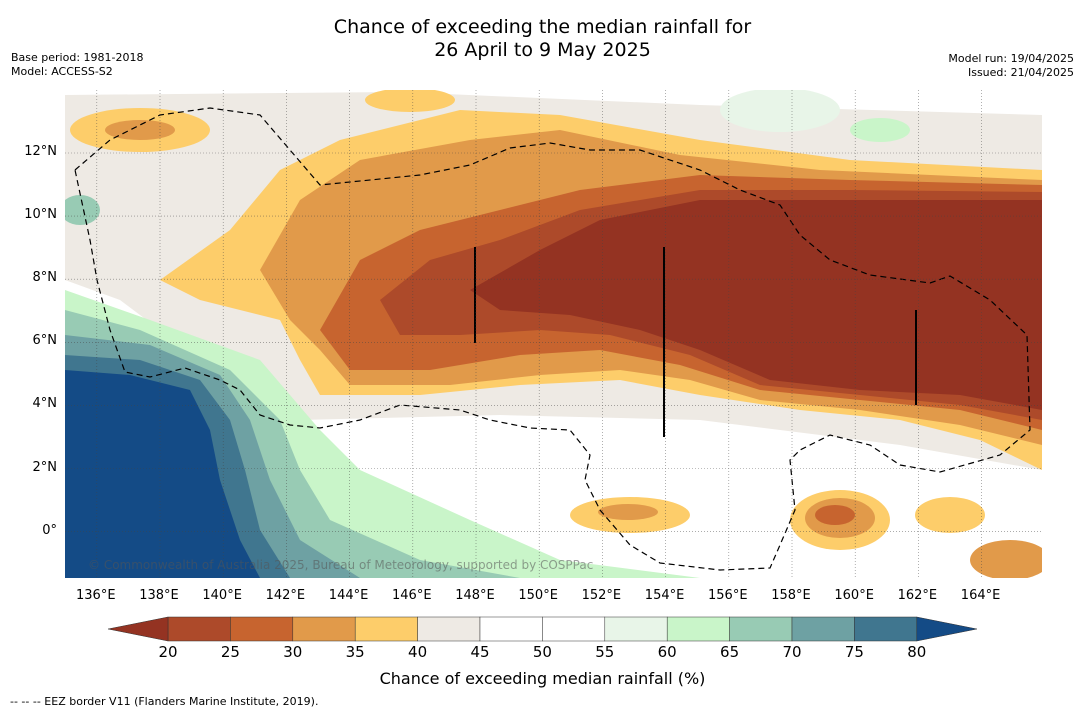 The width and height of the screenshot is (1085, 713). I want to click on lat-label: 2°N, so click(45, 467).